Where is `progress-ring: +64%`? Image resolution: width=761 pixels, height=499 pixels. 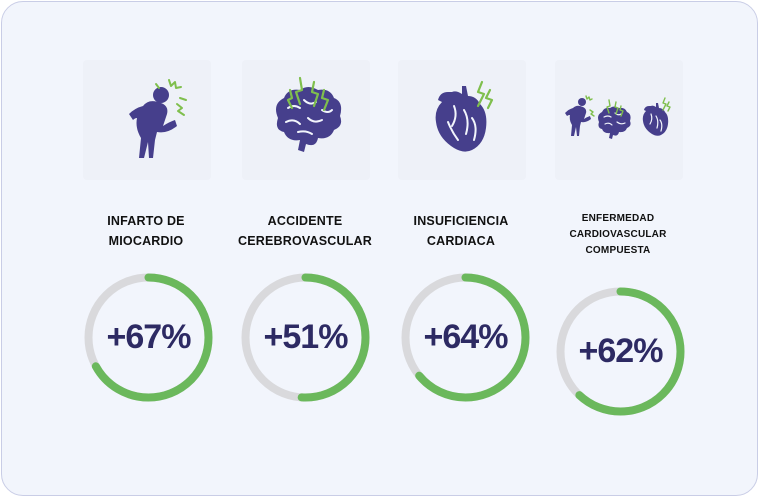
progress-ring: +64% is located at coordinates (465, 337).